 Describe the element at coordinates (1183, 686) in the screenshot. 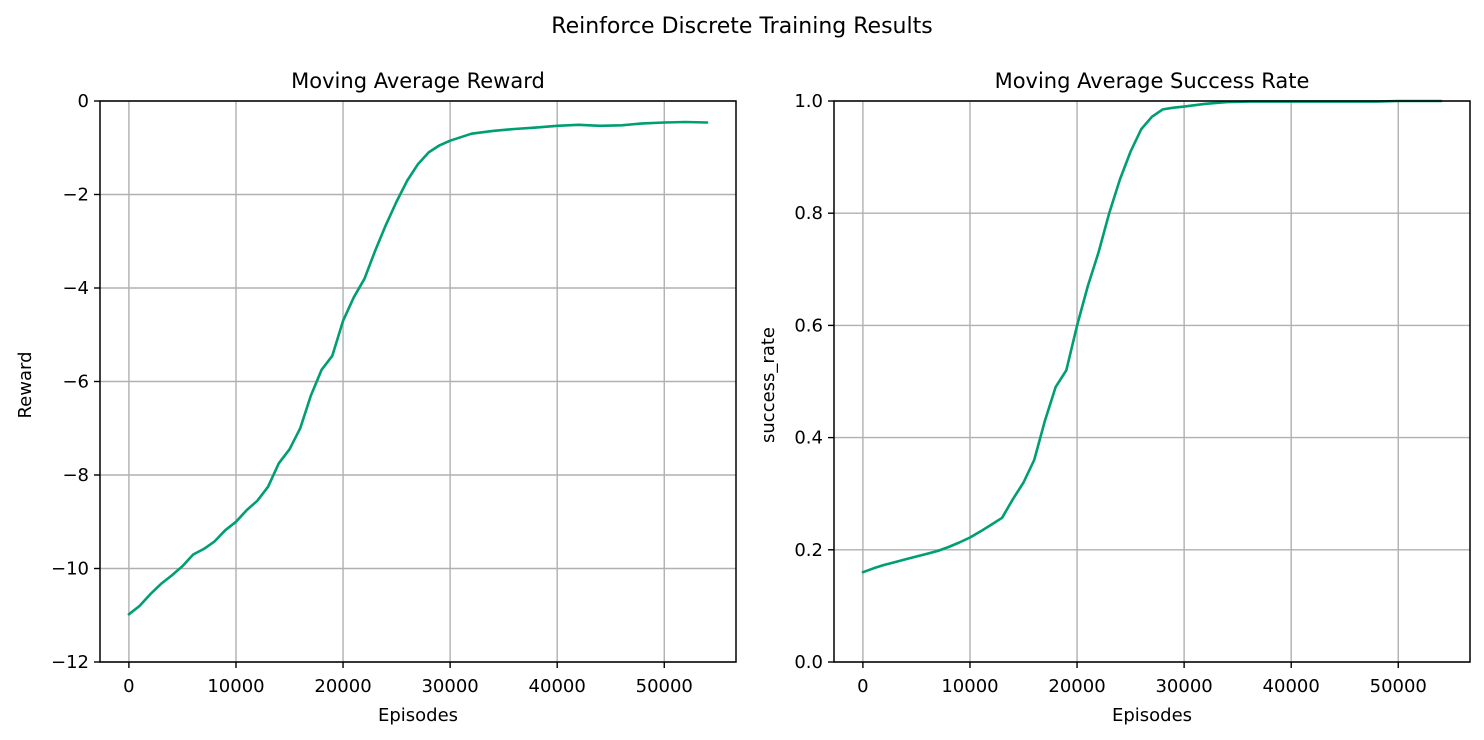

I see `success-rate-x-tick-label: 30000` at that location.